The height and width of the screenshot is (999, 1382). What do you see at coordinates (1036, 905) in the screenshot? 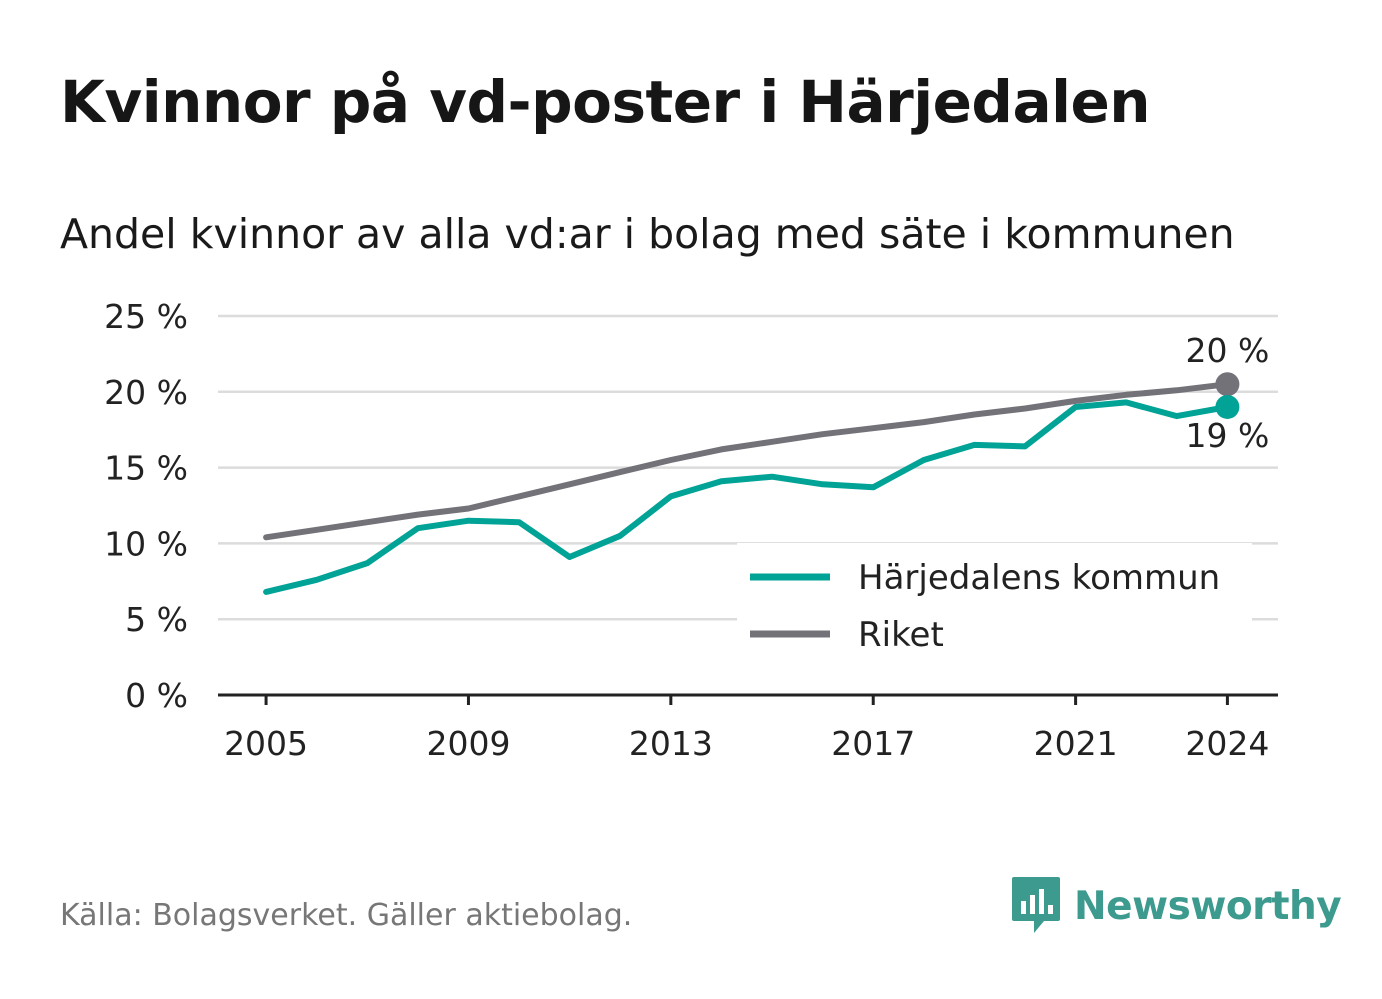
I see `newsworthy-logo-icon` at bounding box center [1036, 905].